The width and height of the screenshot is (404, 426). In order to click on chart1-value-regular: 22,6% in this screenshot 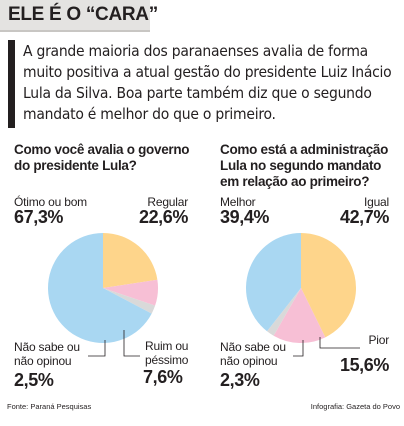, I will do `click(163, 217)`.